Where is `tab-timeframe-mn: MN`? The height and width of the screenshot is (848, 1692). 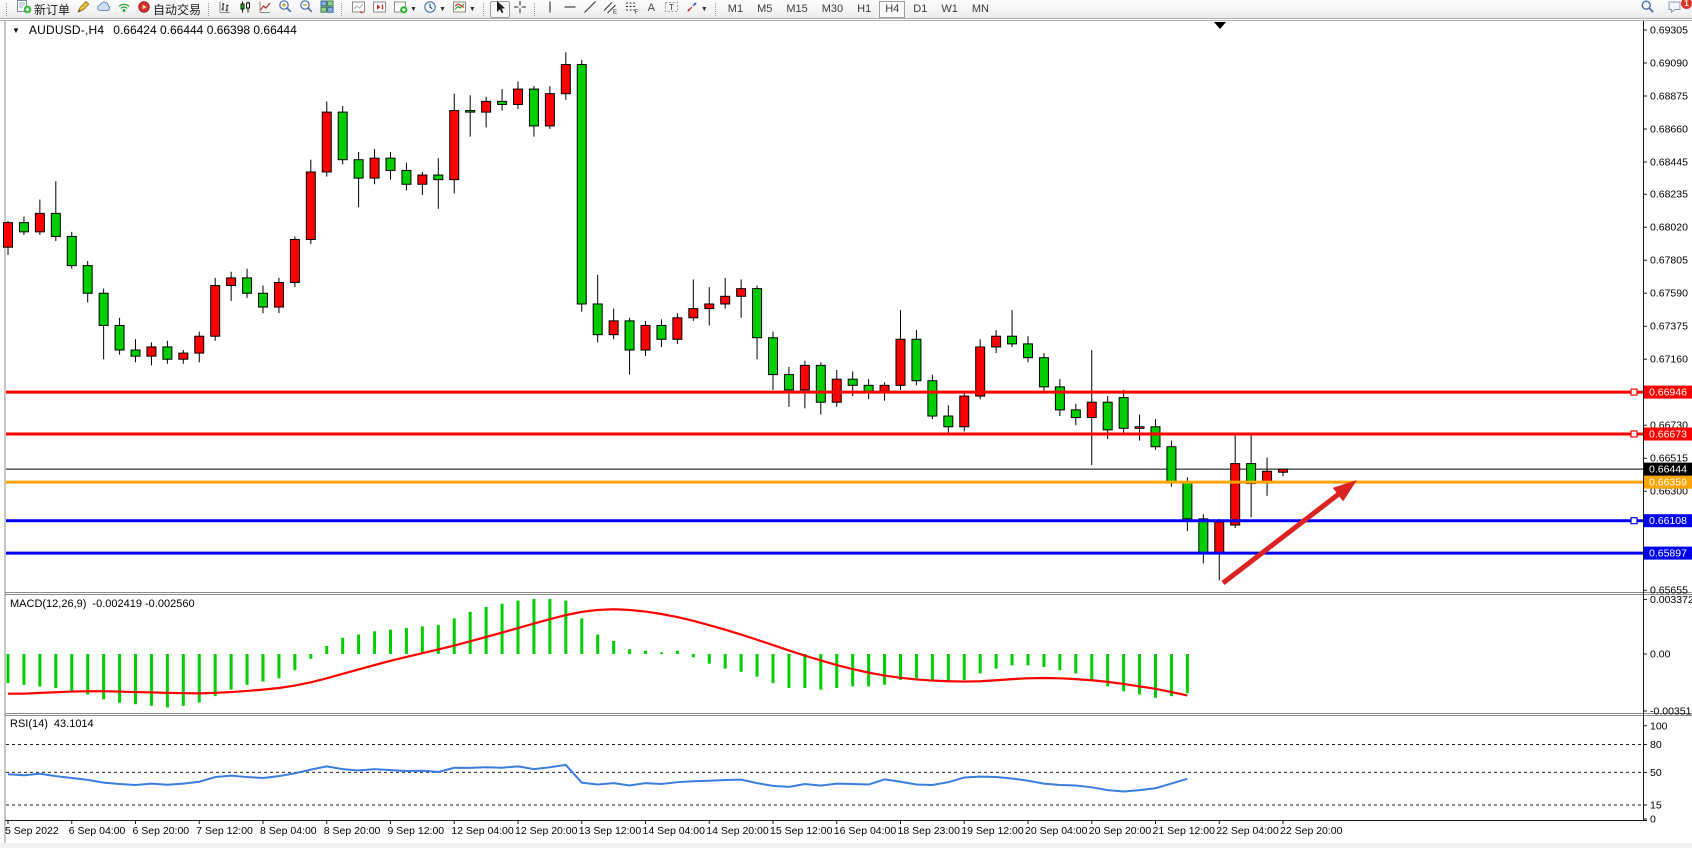 tab-timeframe-mn: MN is located at coordinates (980, 8).